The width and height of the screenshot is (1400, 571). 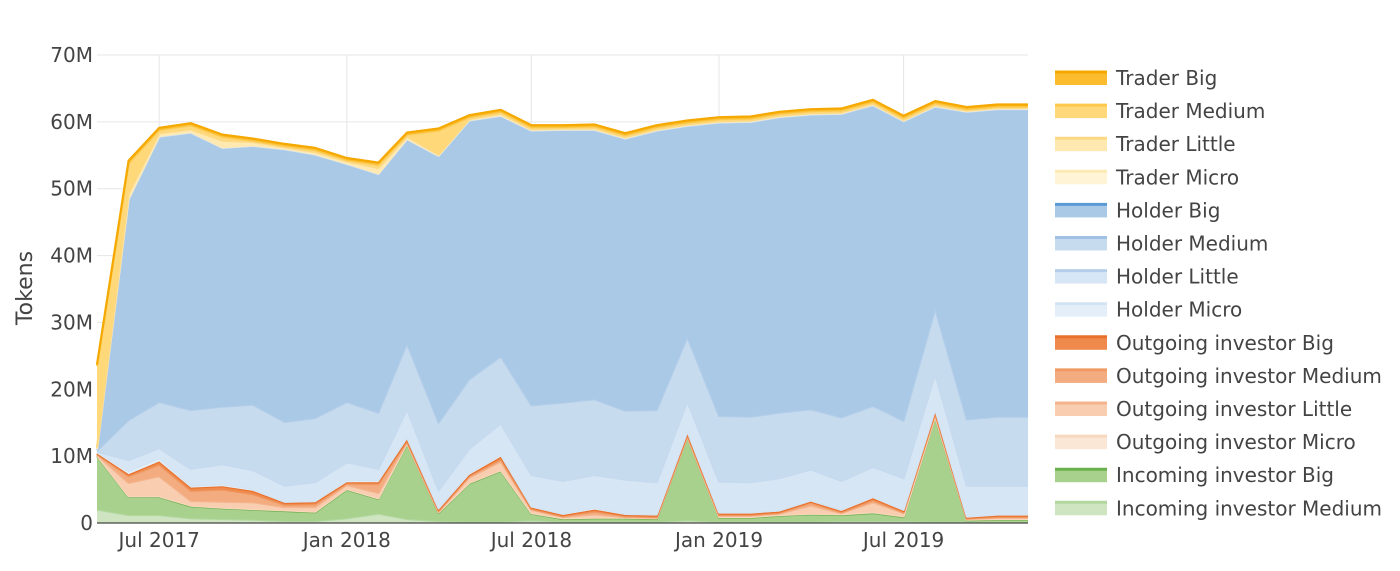 I want to click on legend-label: Holder Micro, so click(x=1179, y=310).